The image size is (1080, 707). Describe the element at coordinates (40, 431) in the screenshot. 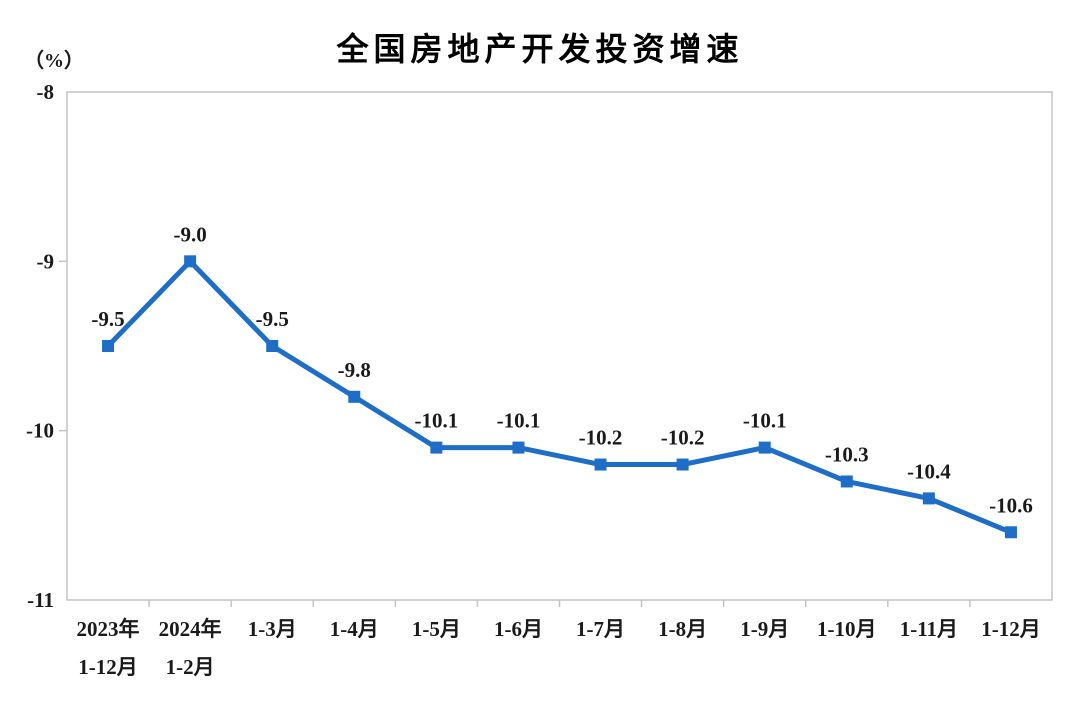

I see `y-axis-tick-label: -10` at that location.